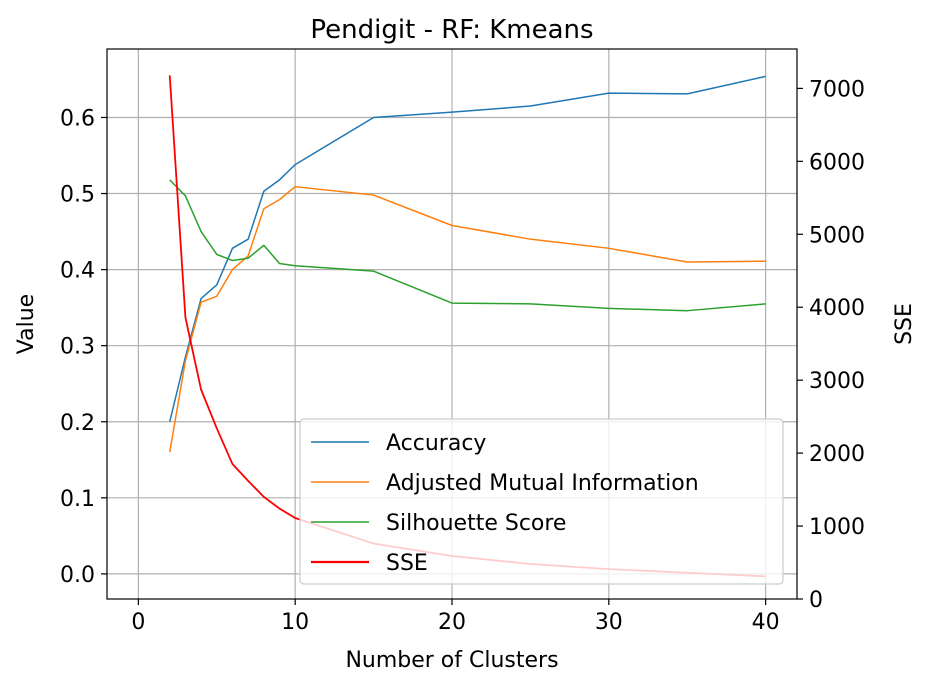 This screenshot has height=689, width=930. Describe the element at coordinates (26, 324) in the screenshot. I see `y-axis-label: Value` at that location.